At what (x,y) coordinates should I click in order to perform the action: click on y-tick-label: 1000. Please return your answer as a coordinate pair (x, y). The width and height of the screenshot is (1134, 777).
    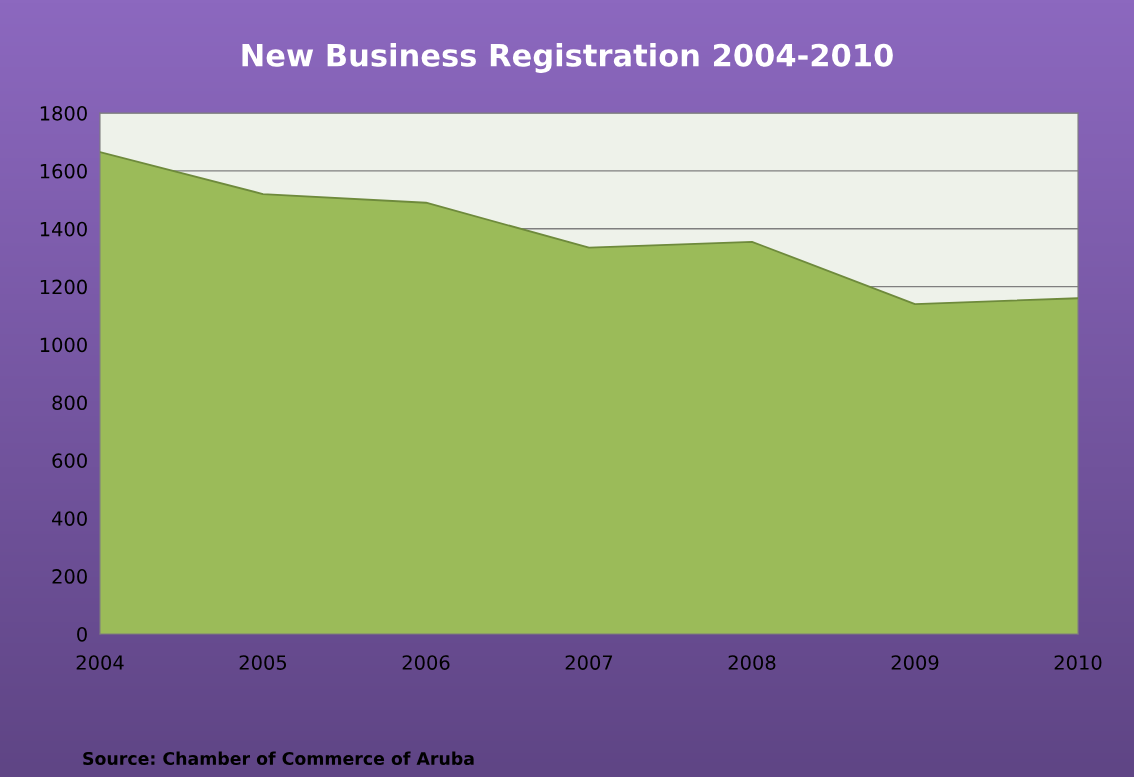
    Looking at the image, I should click on (63, 345).